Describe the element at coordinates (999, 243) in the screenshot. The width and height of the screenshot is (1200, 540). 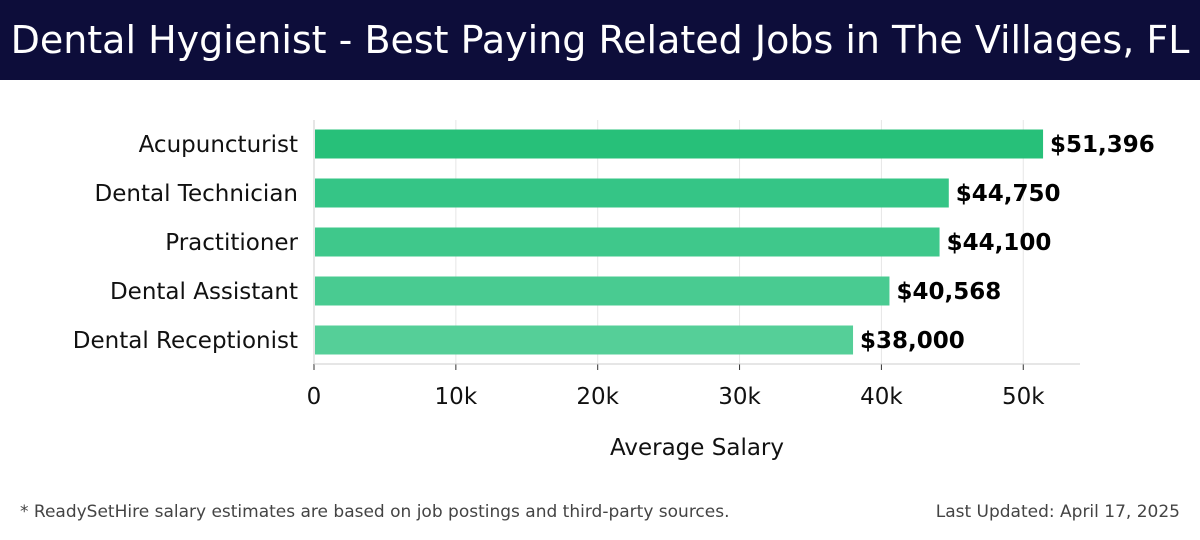
I see `value-label: $44,100` at that location.